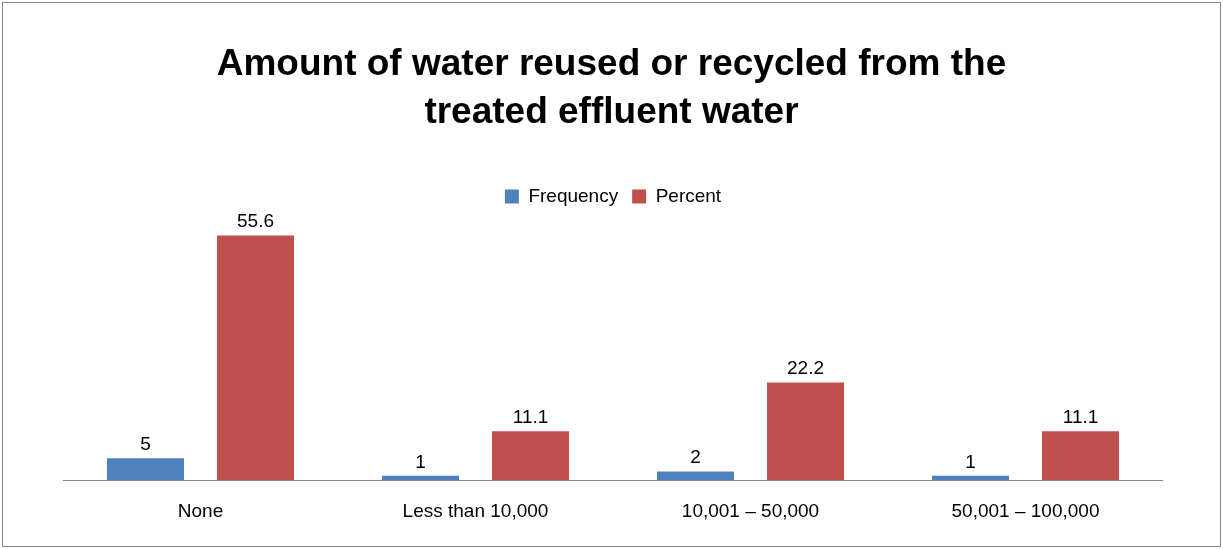 This screenshot has height=549, width=1223. What do you see at coordinates (688, 195) in the screenshot?
I see `legend-label: Percent` at bounding box center [688, 195].